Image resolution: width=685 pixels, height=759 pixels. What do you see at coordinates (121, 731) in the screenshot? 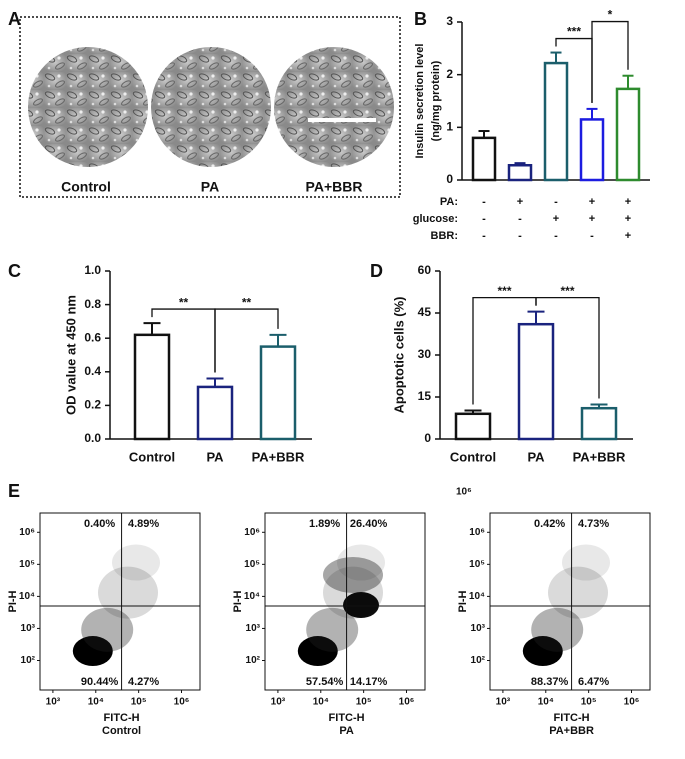
I see `plot-title: Control` at bounding box center [121, 731].